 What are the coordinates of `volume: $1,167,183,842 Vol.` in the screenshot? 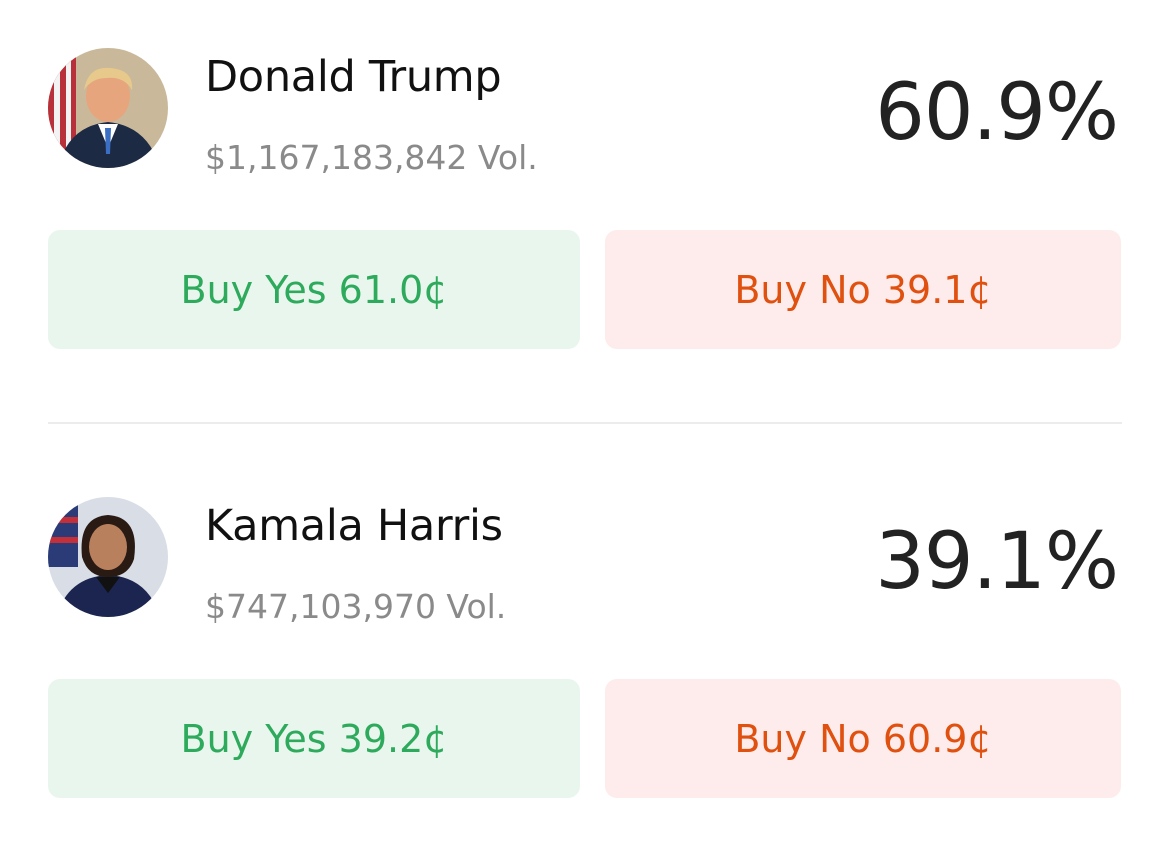 It's located at (371, 157).